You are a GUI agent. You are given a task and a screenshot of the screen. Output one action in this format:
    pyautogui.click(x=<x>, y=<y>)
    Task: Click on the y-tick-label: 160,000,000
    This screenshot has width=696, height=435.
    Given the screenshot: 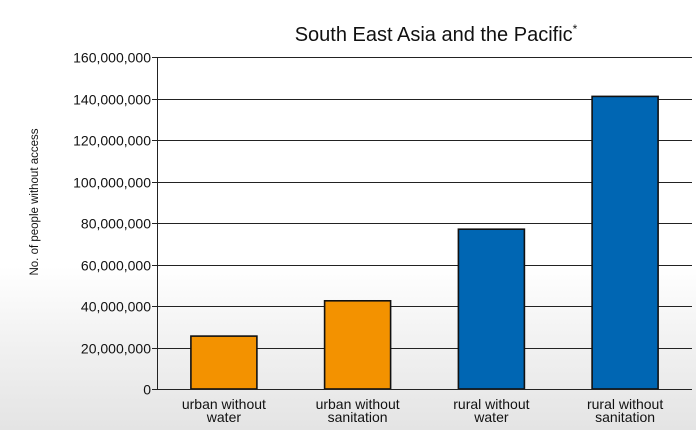 What is the action you would take?
    pyautogui.click(x=112, y=58)
    